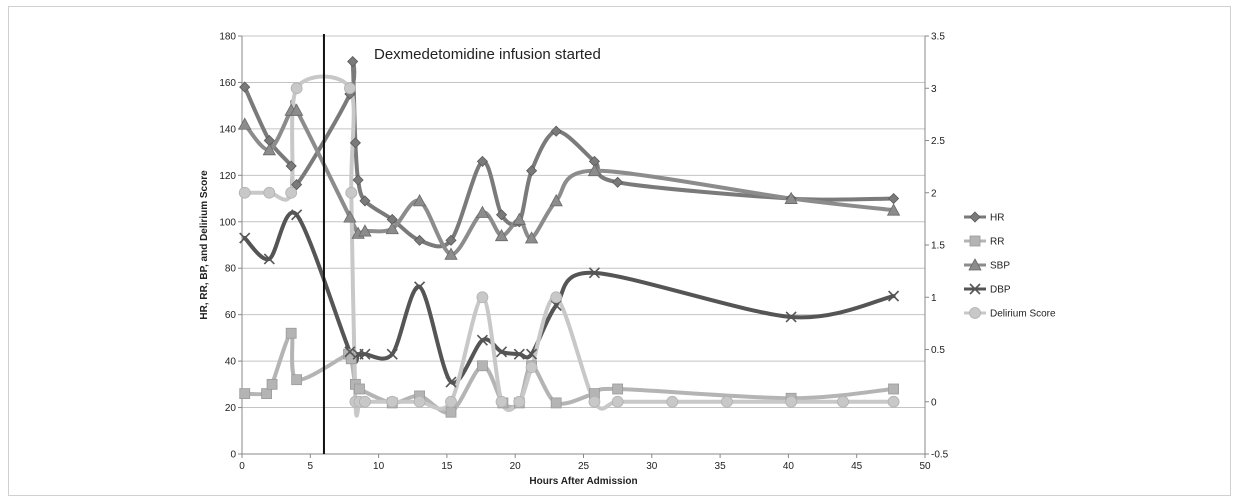 The height and width of the screenshot is (502, 1239). What do you see at coordinates (227, 222) in the screenshot?
I see `y-tick-label: 100` at bounding box center [227, 222].